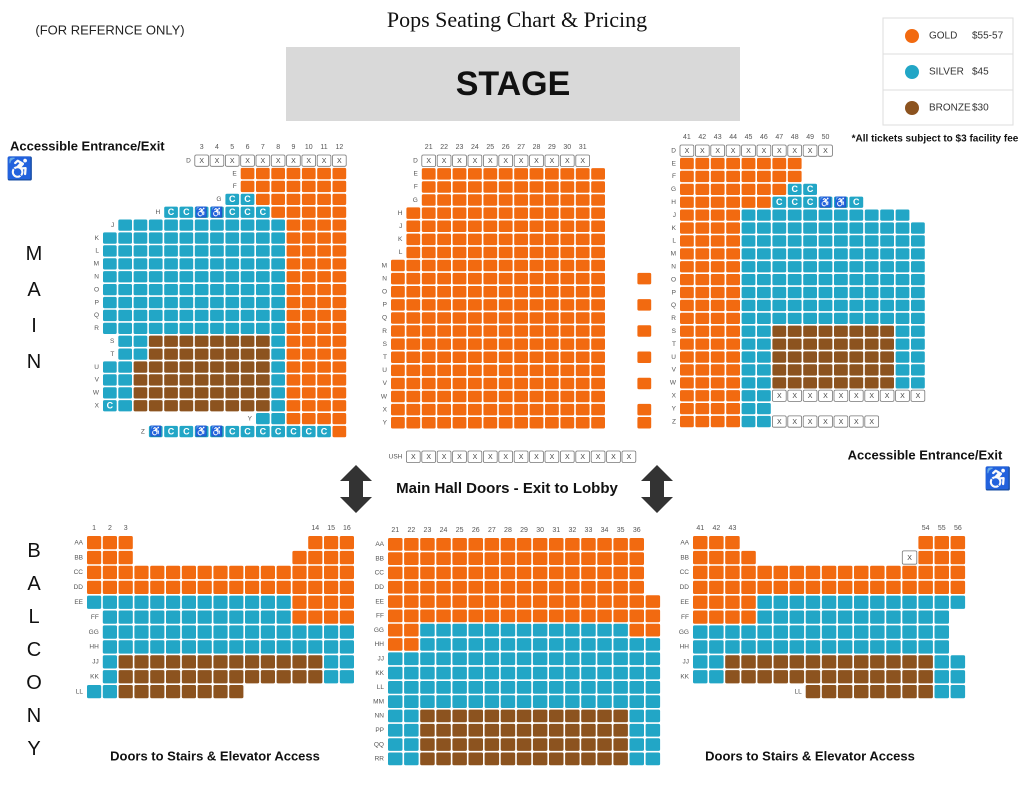 Image resolution: width=1024 pixels, height=791 pixels. Describe the element at coordinates (950, 108) in the screenshot. I see `legend-name: BRONZE` at that location.